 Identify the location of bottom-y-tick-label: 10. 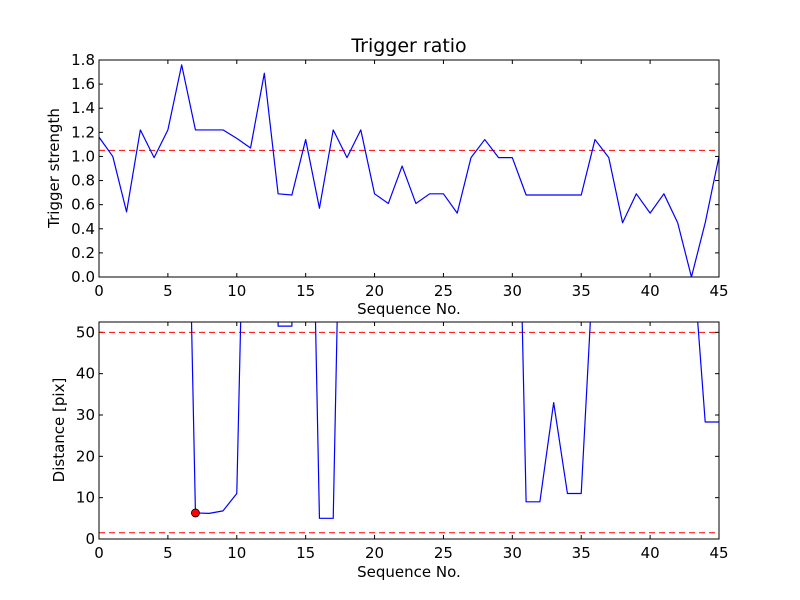
(85, 498).